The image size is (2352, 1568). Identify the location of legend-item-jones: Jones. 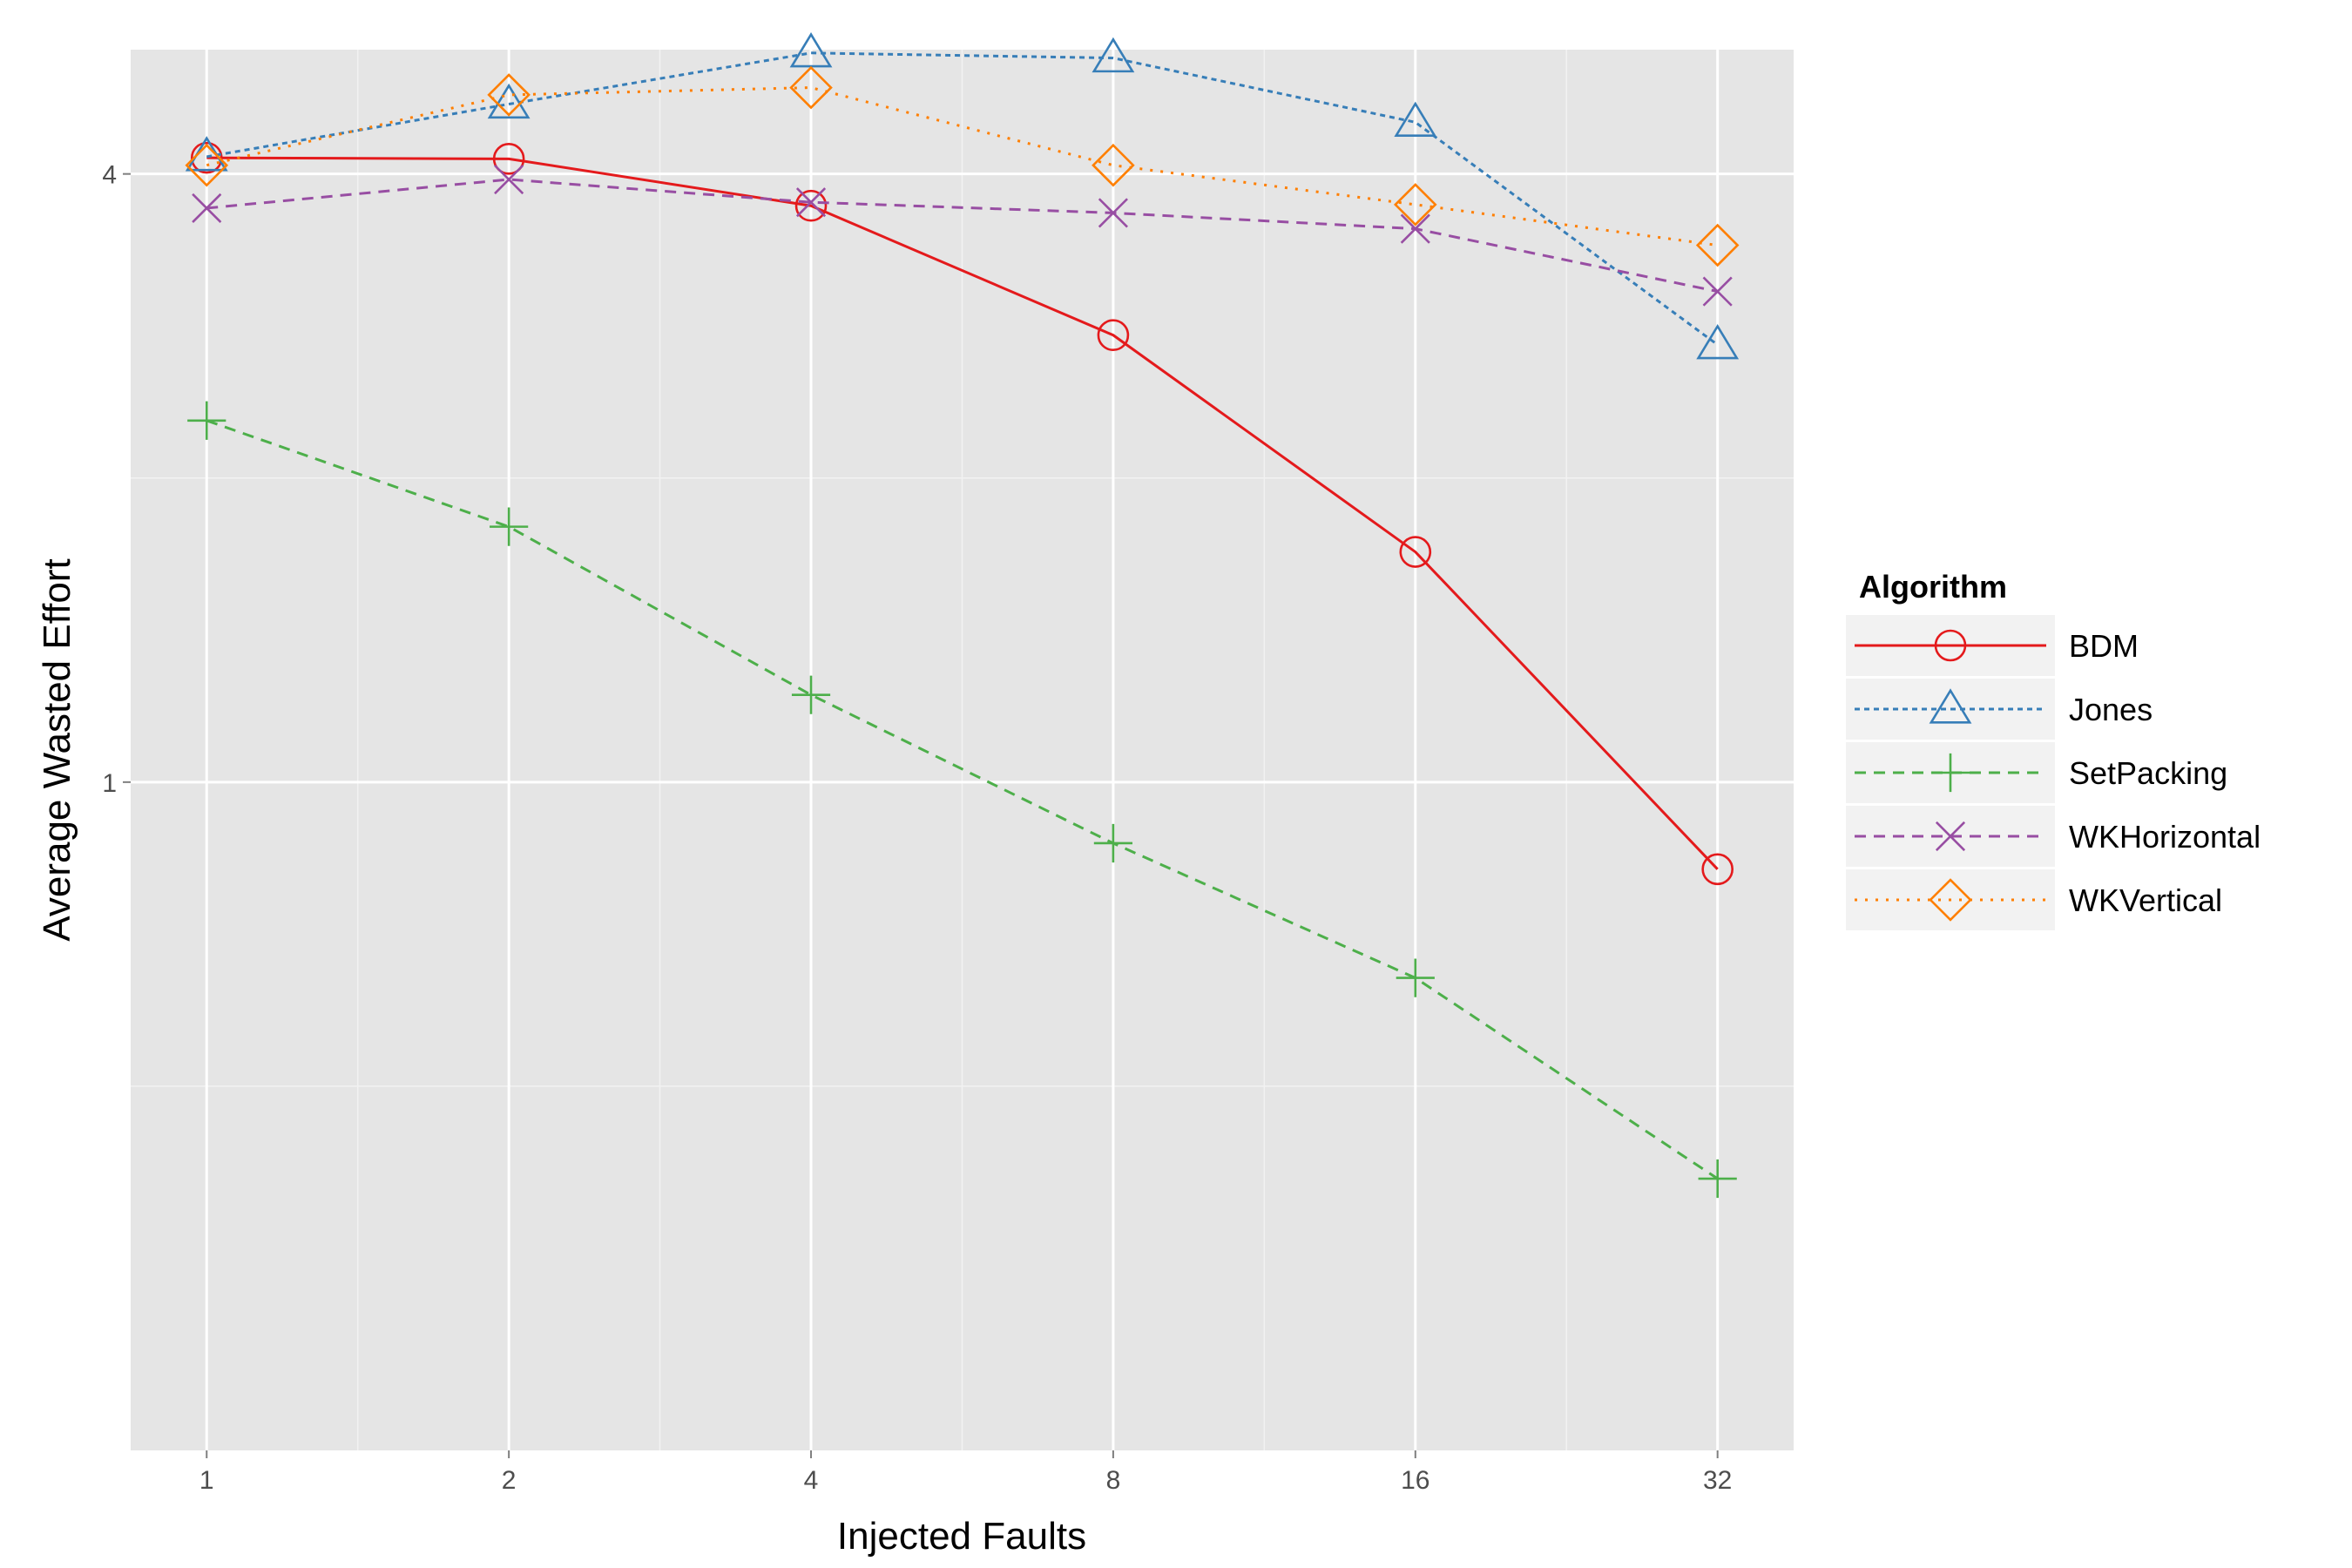
(1999, 709).